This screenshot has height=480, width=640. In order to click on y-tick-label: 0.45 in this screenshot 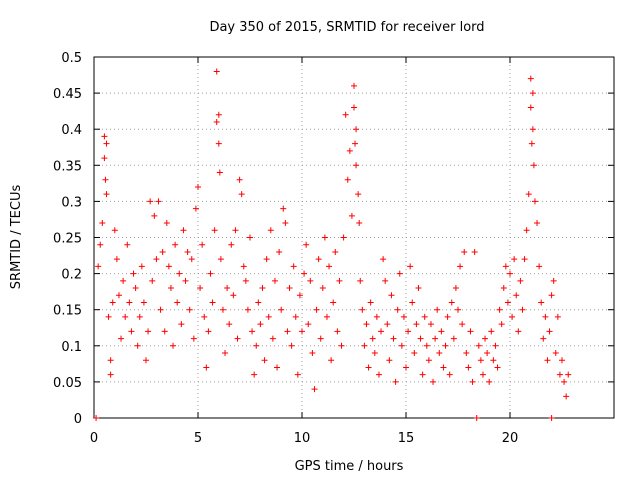, I will do `click(67, 94)`.